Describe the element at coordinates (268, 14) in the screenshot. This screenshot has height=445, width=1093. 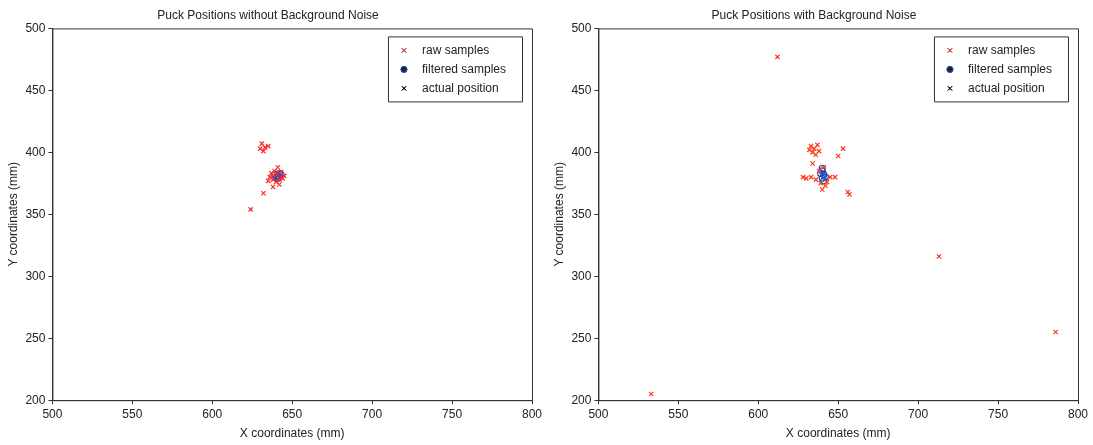
I see `chart-title: Puck Positions without Background Noise` at that location.